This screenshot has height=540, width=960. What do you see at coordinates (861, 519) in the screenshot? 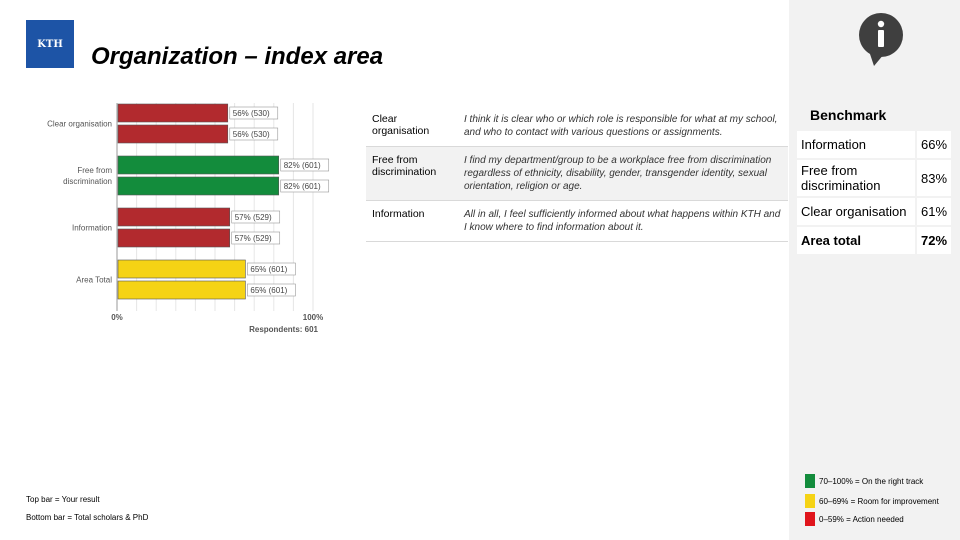
I see `legend-label: 0–59% = Action needed` at bounding box center [861, 519].